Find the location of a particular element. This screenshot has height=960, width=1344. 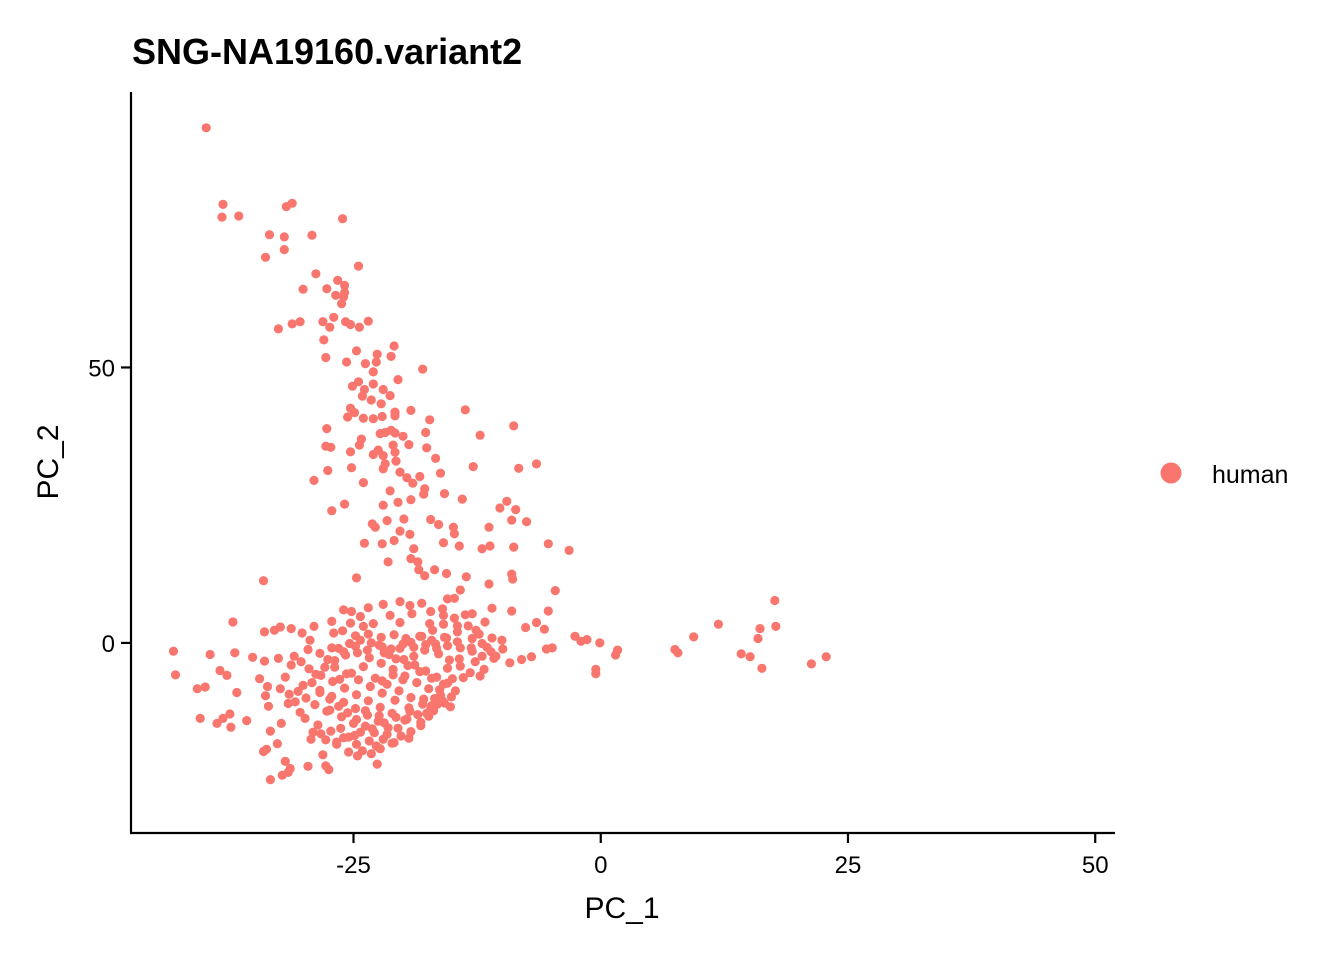

y-axis-ticks: 0 50 is located at coordinates (109, 506).